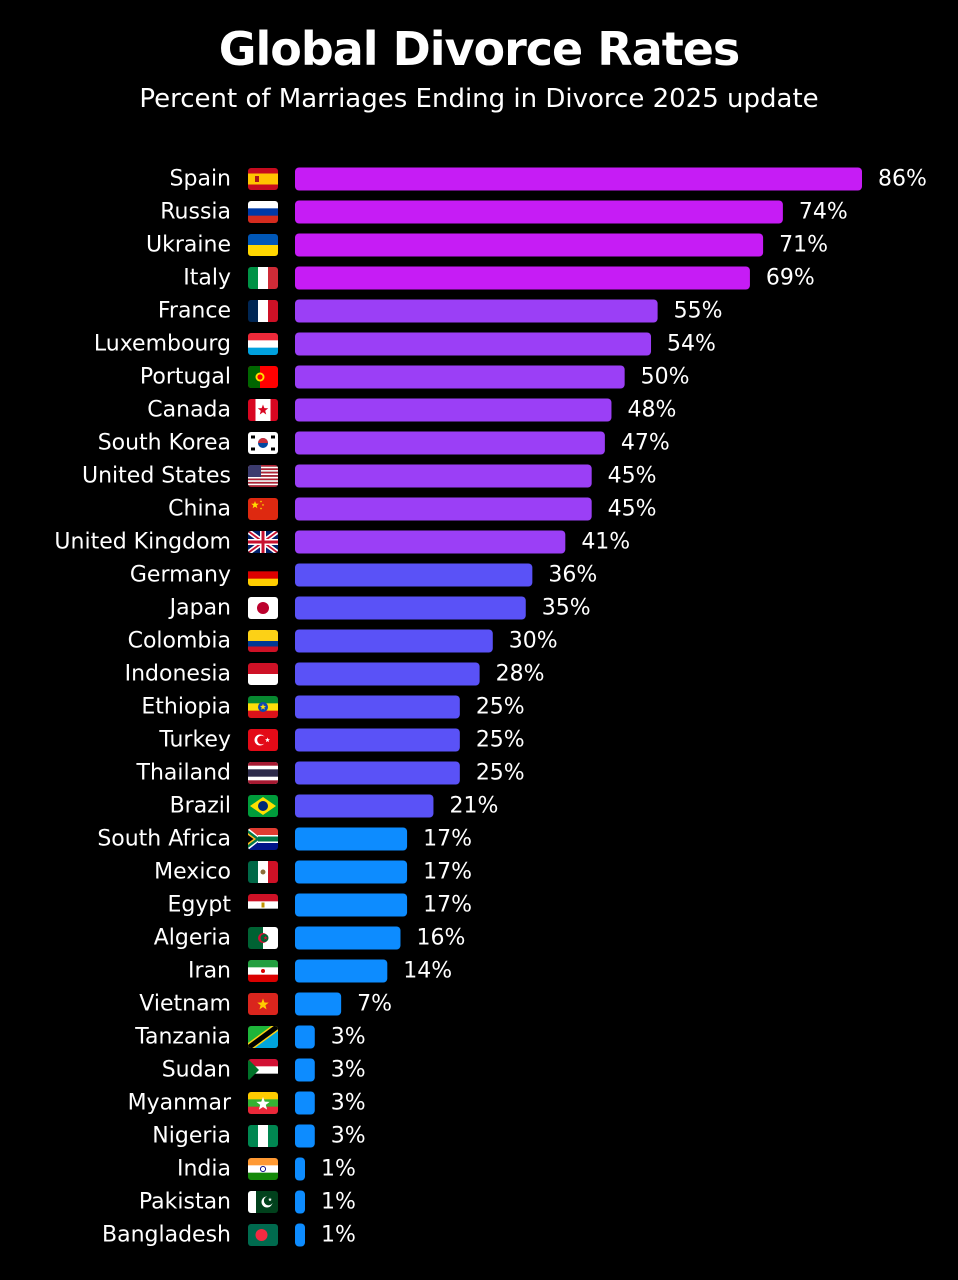 The width and height of the screenshot is (958, 1280). What do you see at coordinates (180, 1103) in the screenshot?
I see `category-label: Myanmar` at bounding box center [180, 1103].